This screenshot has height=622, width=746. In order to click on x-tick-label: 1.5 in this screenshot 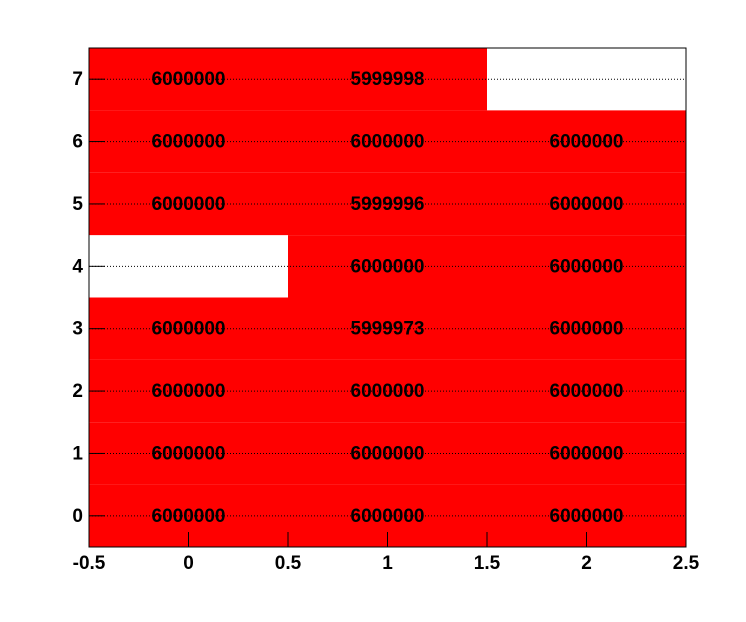, I will do `click(487, 563)`.